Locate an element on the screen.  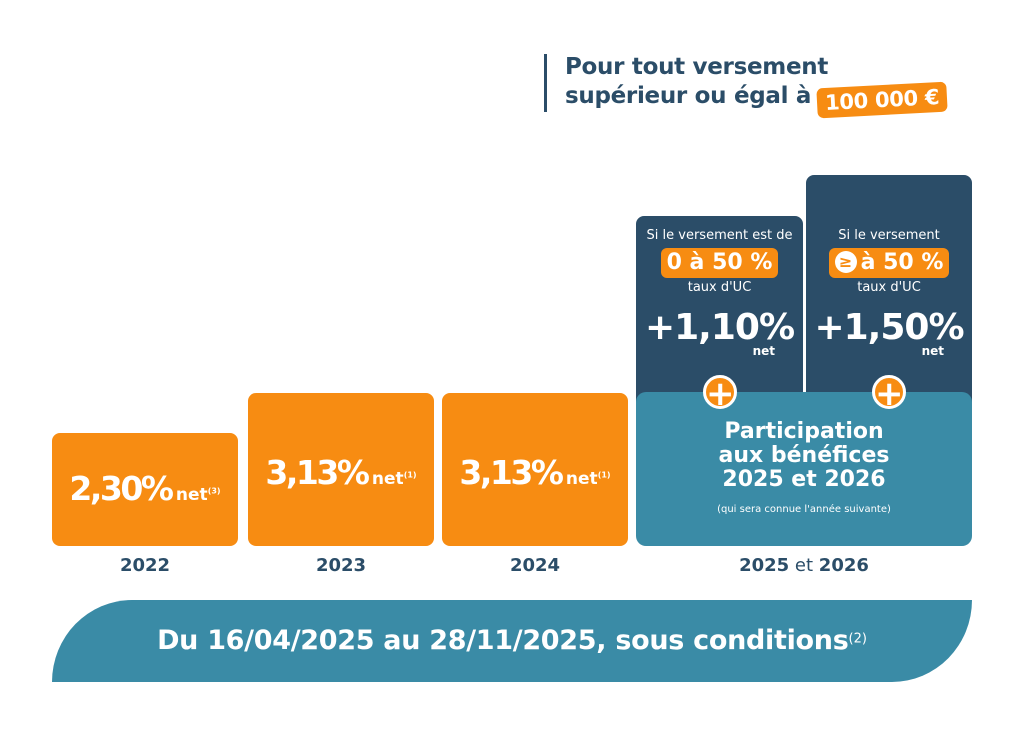
bonus-high-value: +1,50% is located at coordinates (889, 327).